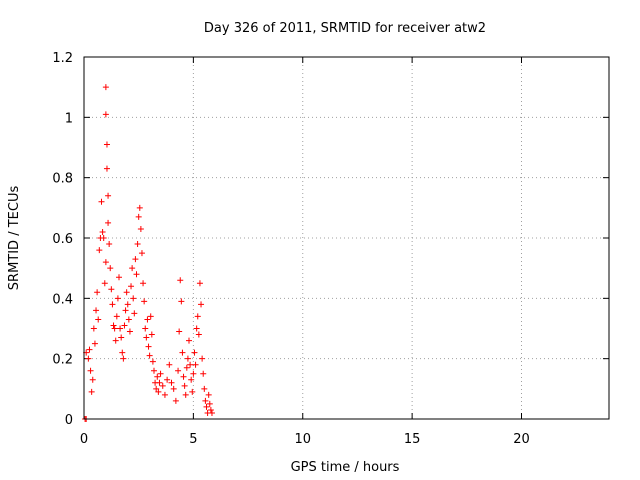 This screenshot has width=640, height=480. I want to click on x-tick-label: 0, so click(84, 439).